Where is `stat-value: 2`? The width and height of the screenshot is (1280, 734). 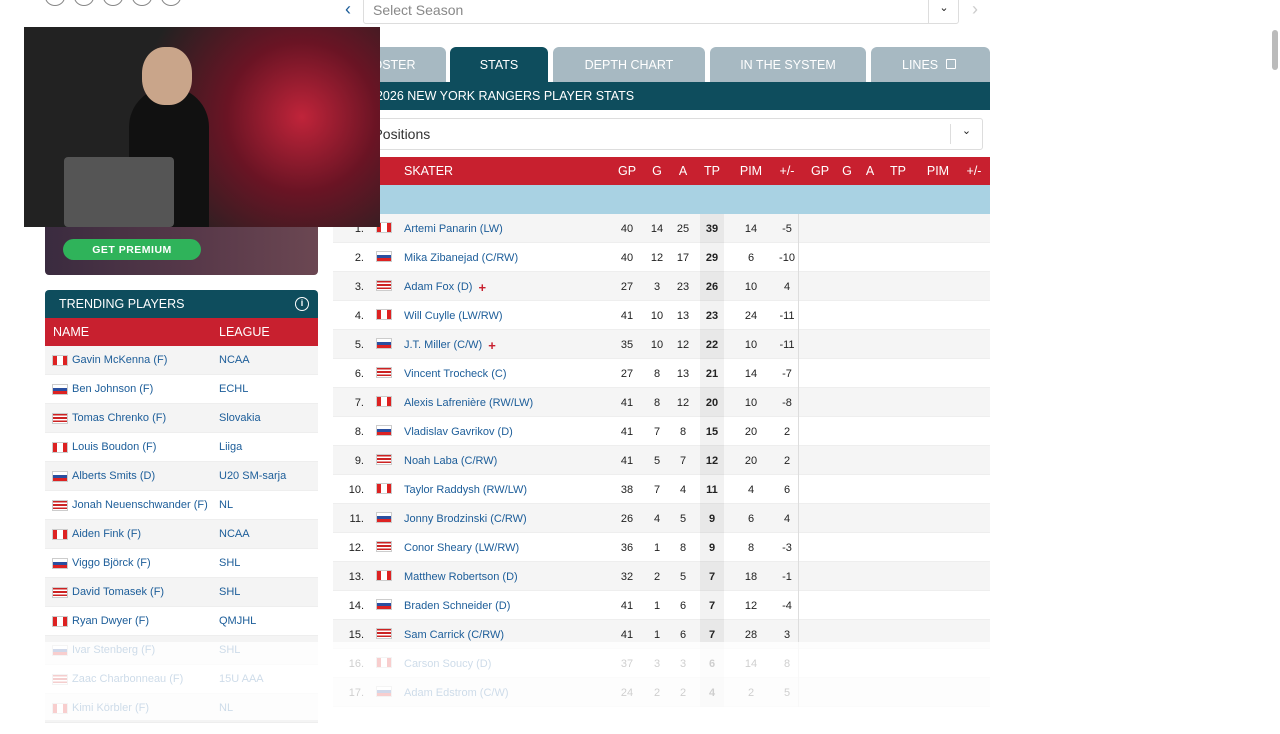 stat-value: 2 is located at coordinates (787, 461).